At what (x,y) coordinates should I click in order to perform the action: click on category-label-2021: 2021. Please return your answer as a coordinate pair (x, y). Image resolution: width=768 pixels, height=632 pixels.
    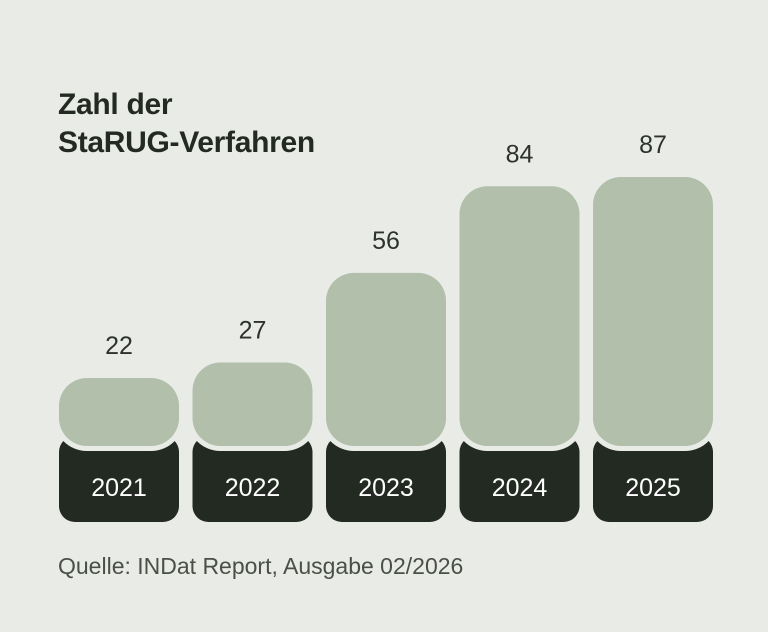
    Looking at the image, I should click on (119, 488).